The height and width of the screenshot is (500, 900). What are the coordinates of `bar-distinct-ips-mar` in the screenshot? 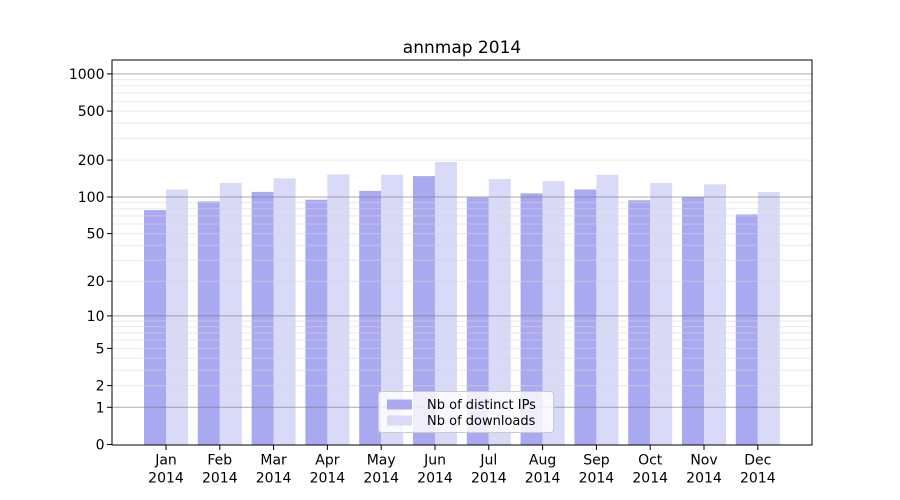 It's located at (262, 318).